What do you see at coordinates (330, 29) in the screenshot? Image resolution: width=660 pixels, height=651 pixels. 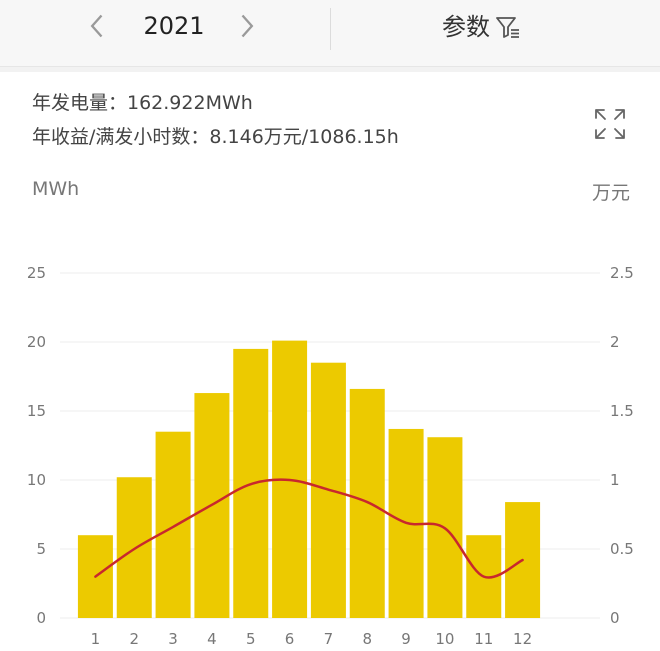 I see `header-divider` at bounding box center [330, 29].